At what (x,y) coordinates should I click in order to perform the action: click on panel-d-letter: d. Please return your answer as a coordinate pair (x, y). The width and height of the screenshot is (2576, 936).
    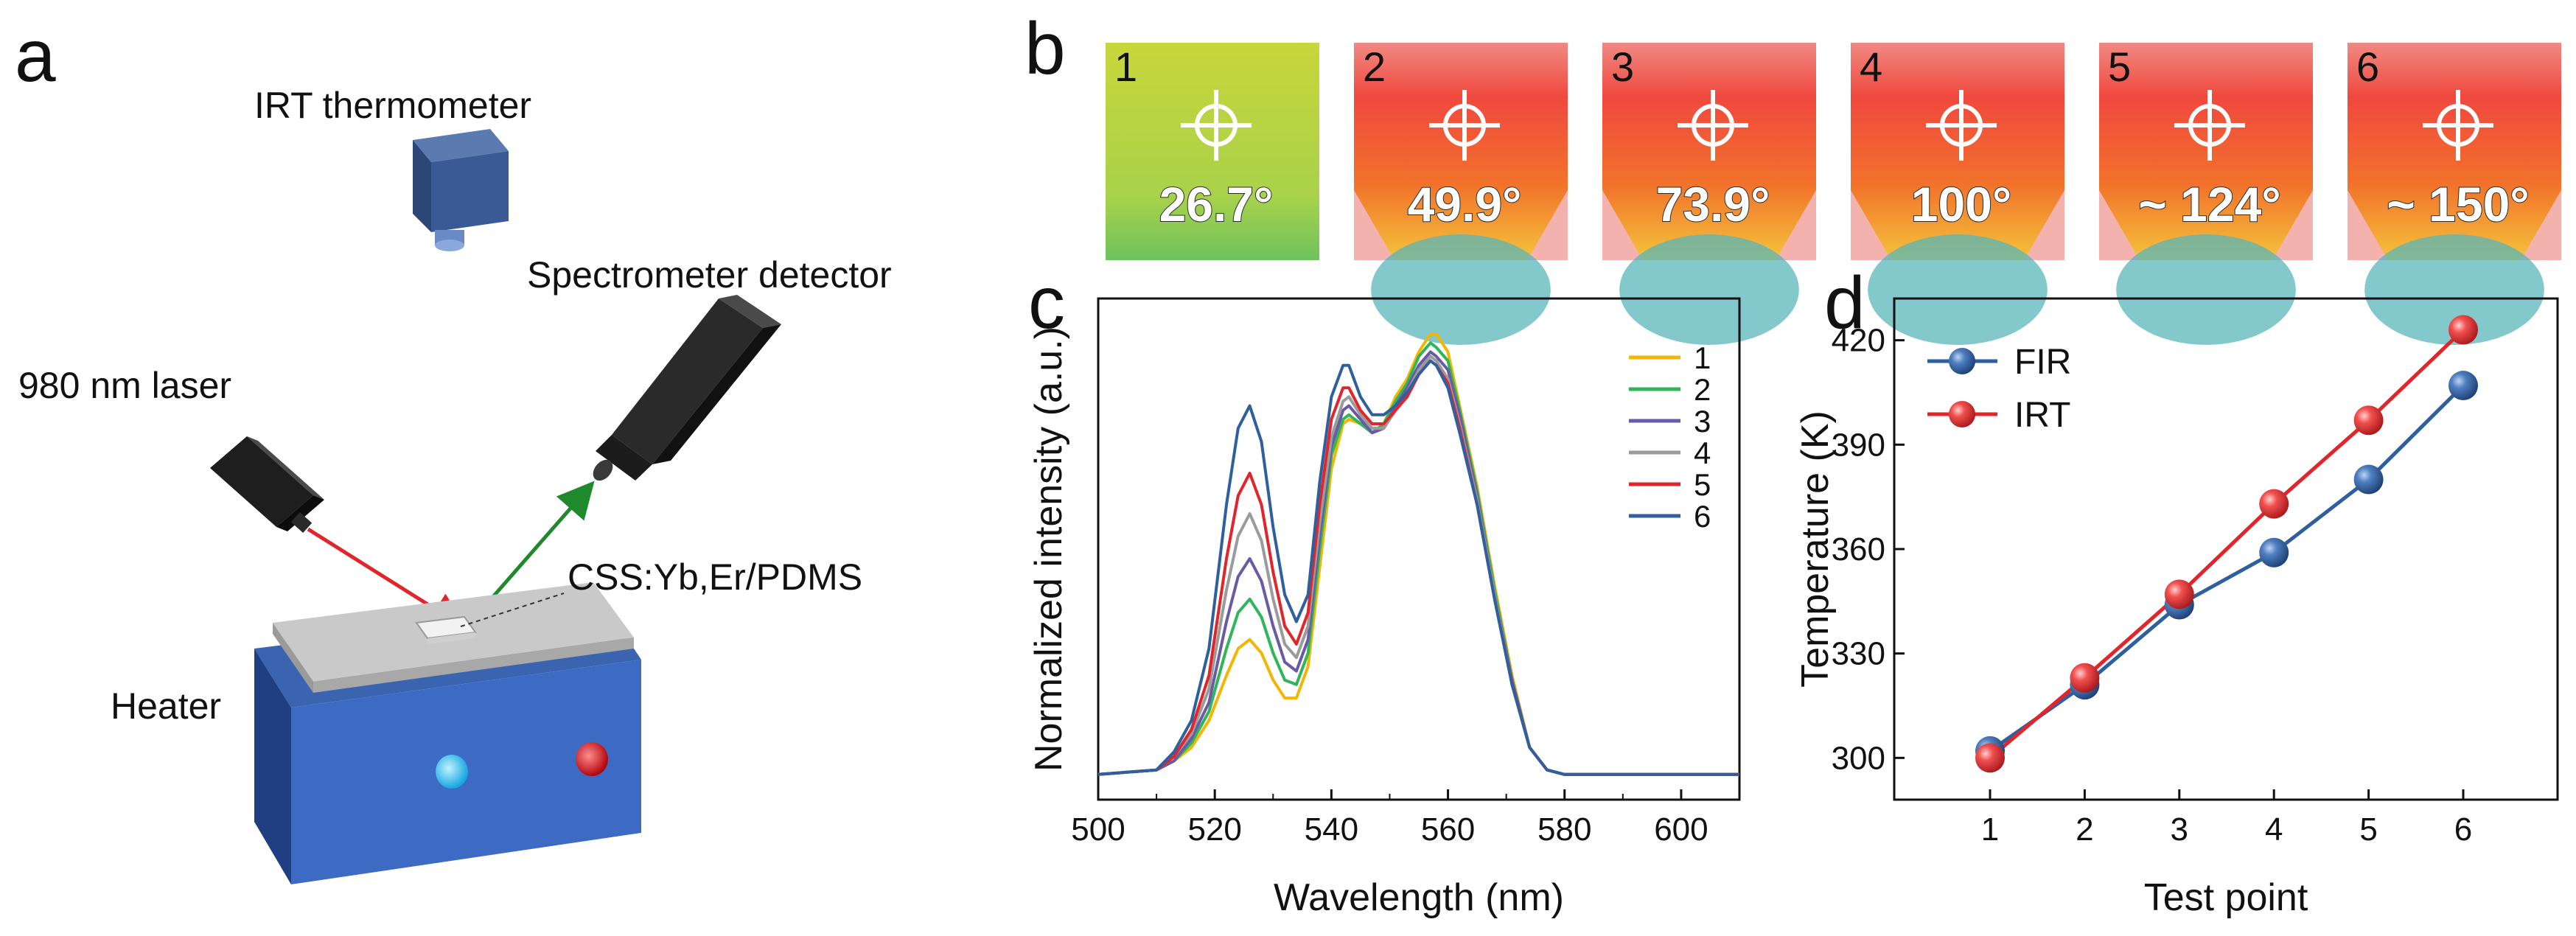
    Looking at the image, I should click on (1845, 303).